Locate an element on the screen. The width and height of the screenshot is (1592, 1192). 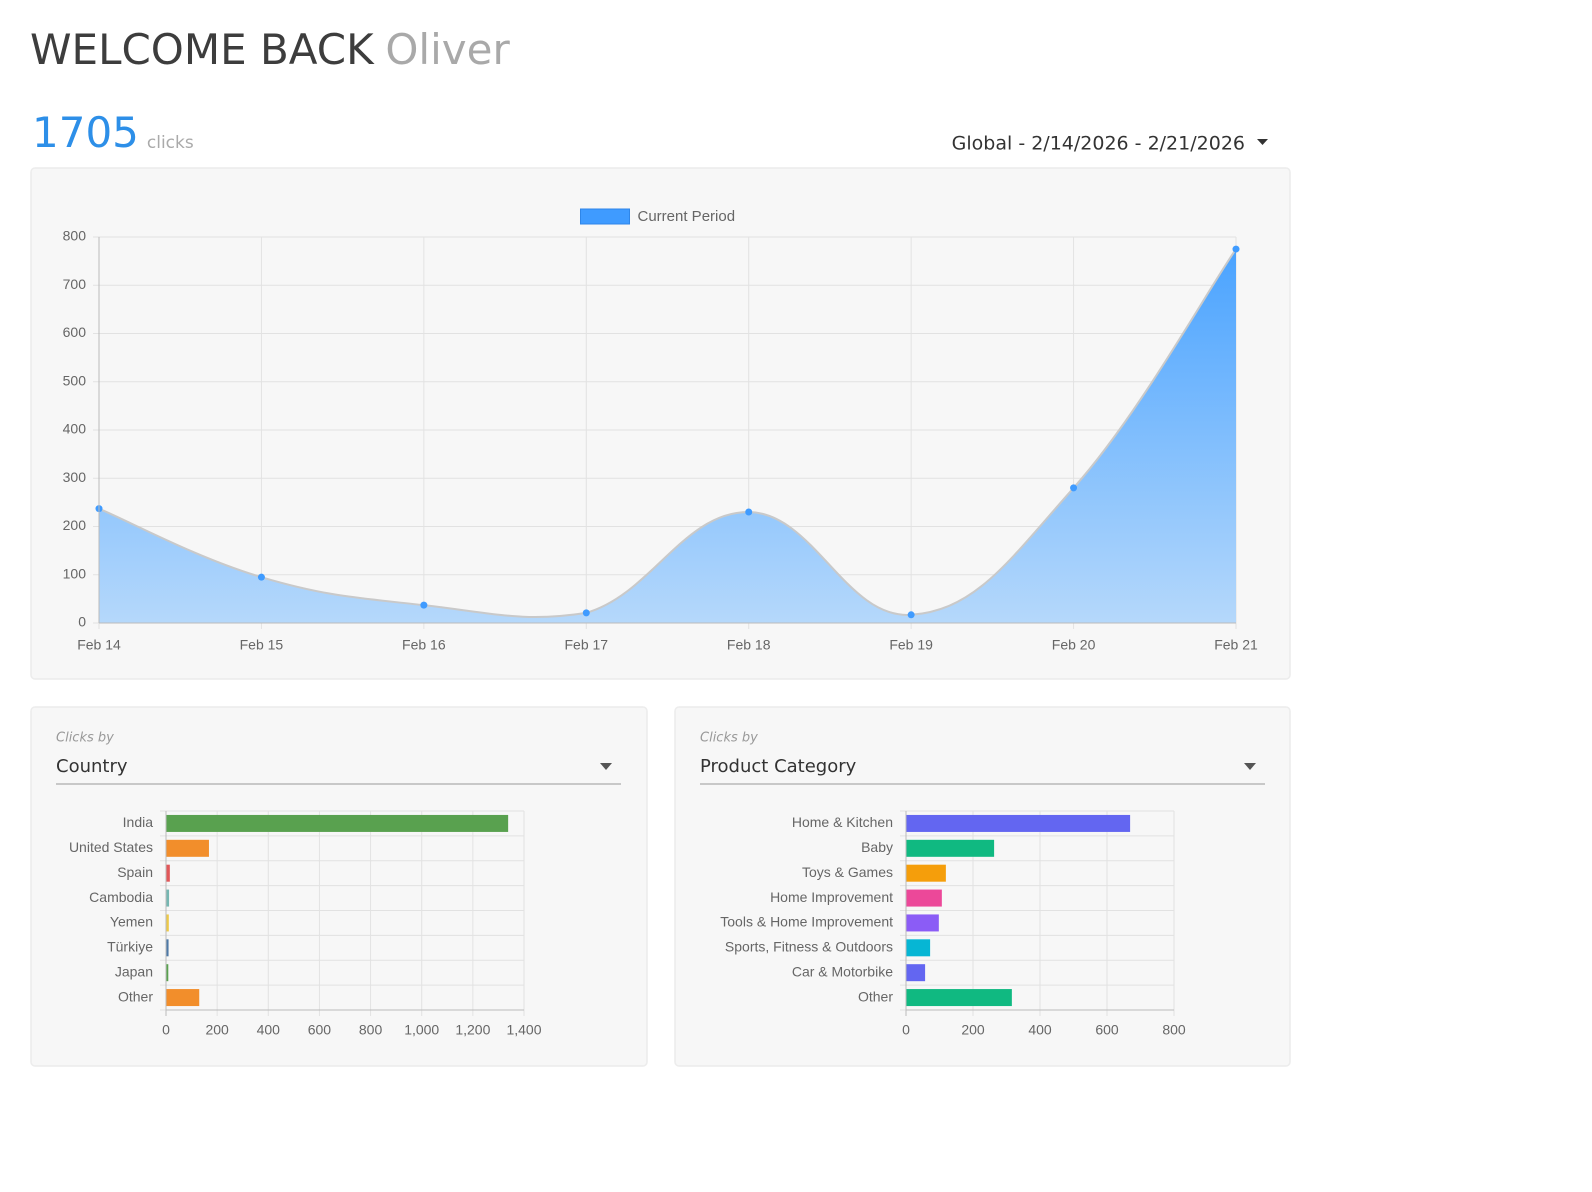
y-tick-label: 100 is located at coordinates (75, 573).